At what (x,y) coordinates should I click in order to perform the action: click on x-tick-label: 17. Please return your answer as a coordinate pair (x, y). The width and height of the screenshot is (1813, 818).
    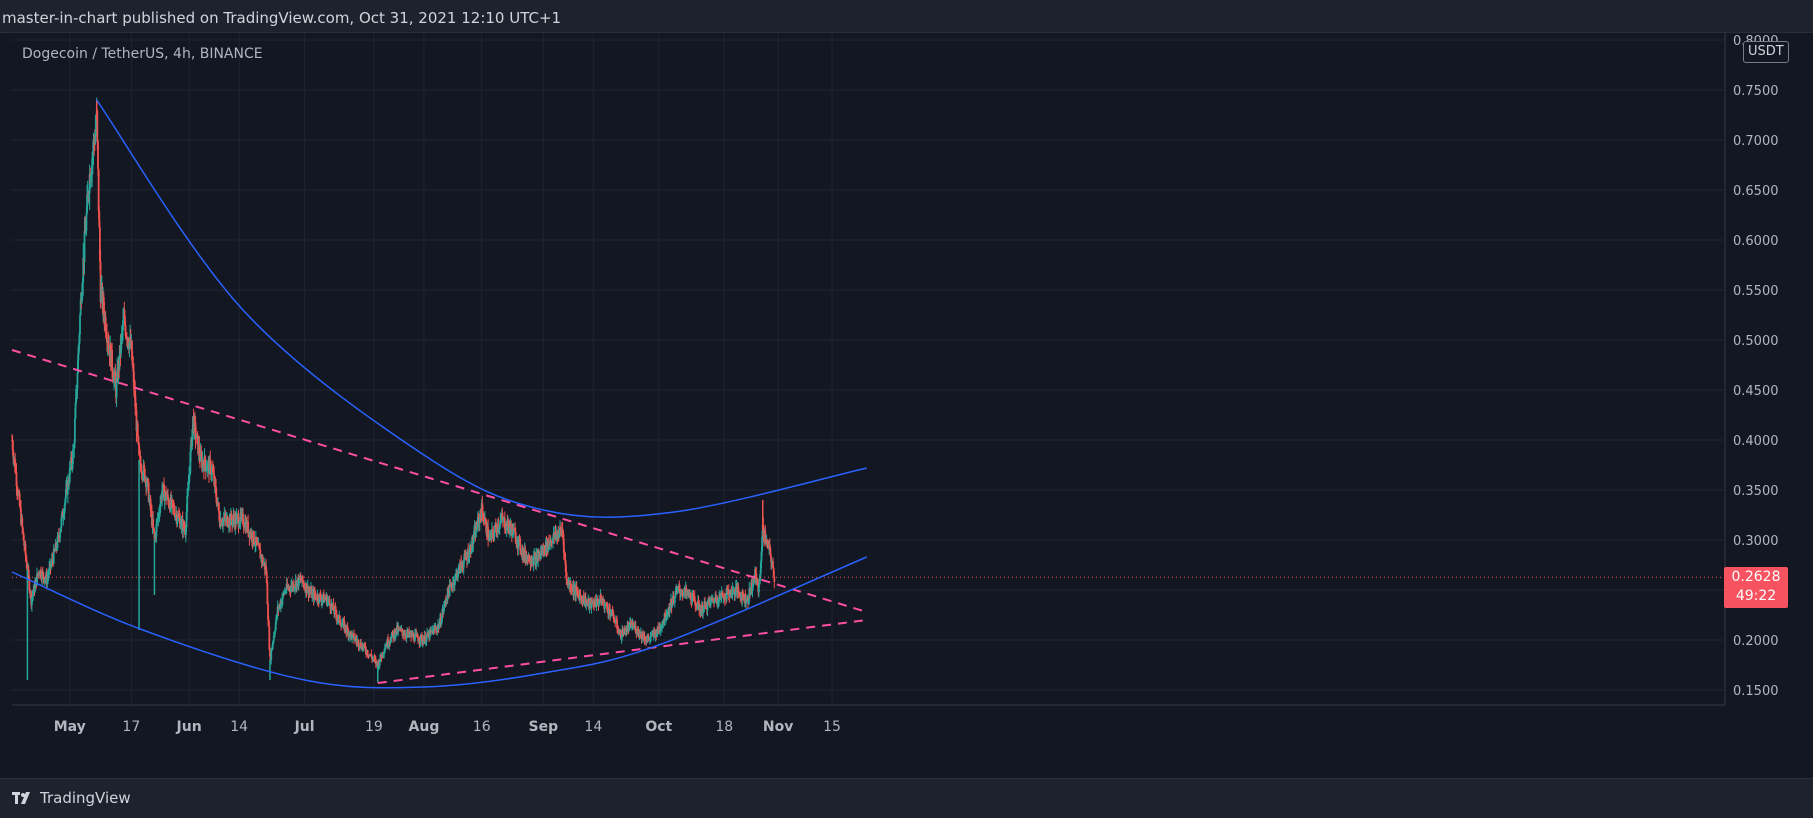
    Looking at the image, I should click on (131, 727).